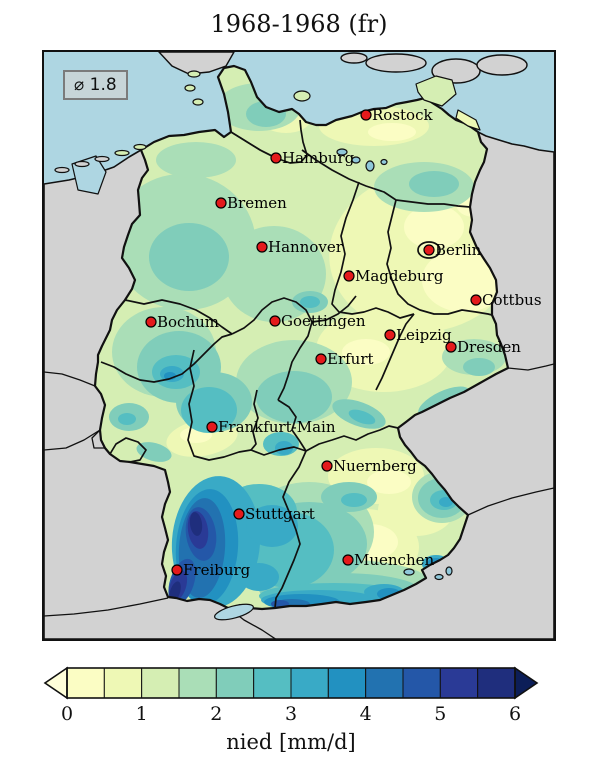  Describe the element at coordinates (399, 276) in the screenshot. I see `city-label-magdeburg: Magdeburg` at that location.